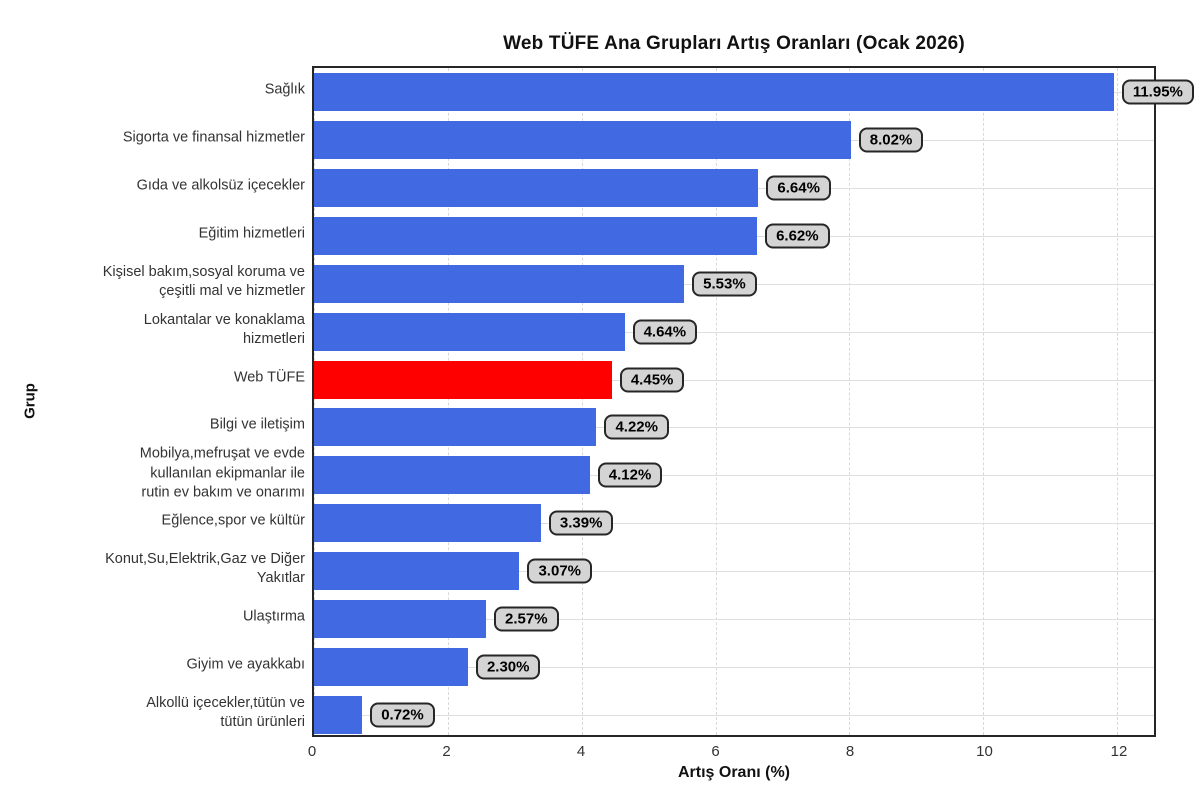 The width and height of the screenshot is (1200, 795). I want to click on value-label: 4.22%, so click(636, 427).